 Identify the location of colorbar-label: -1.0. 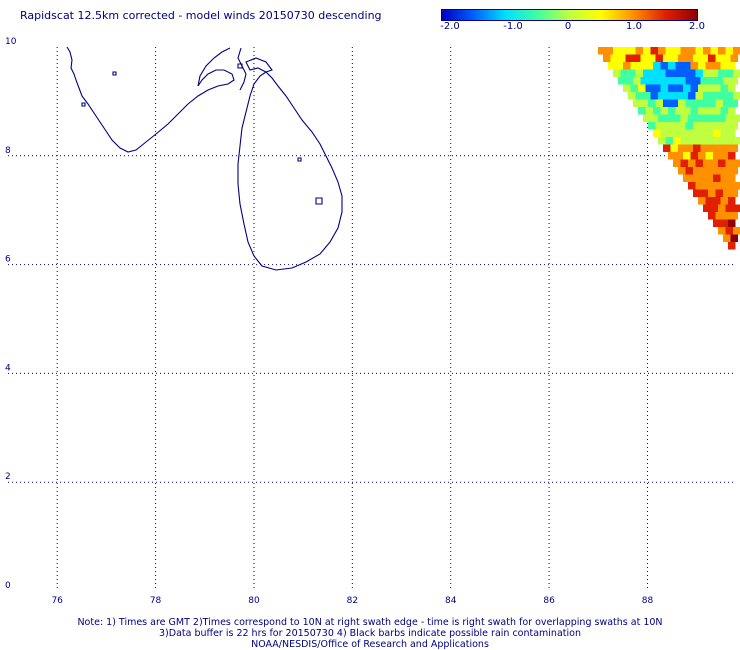
(513, 26).